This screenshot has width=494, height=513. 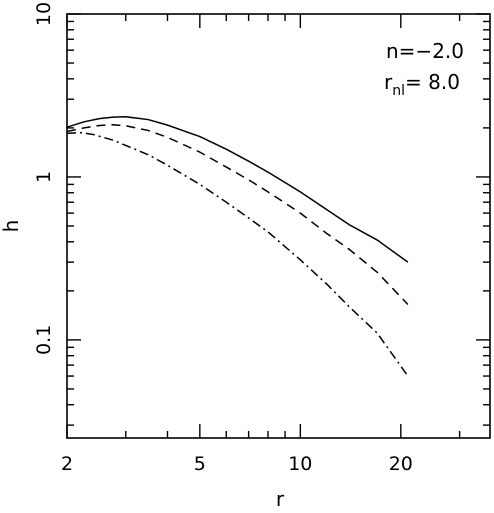 I want to click on x-tick-label: 10, so click(x=300, y=464).